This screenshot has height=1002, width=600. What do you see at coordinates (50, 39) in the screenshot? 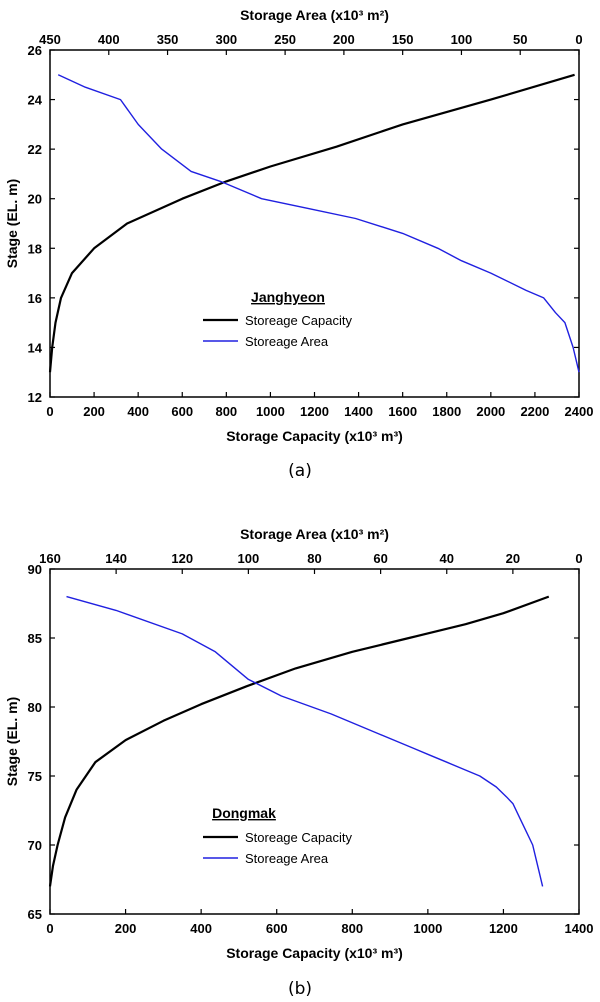
I see `x-top-tick-label: 450` at bounding box center [50, 39].